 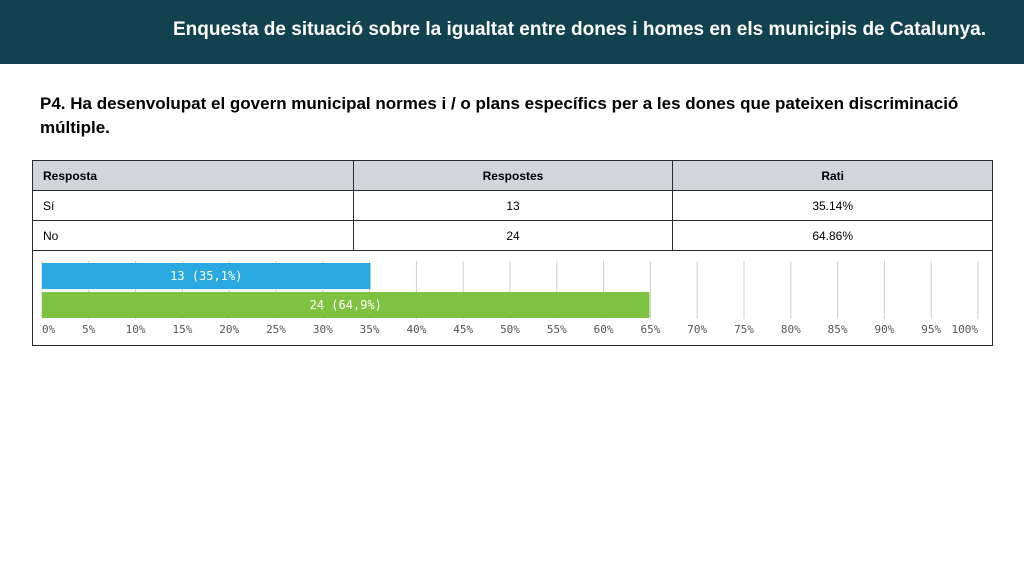 What do you see at coordinates (650, 329) in the screenshot?
I see `x-tick-label: 65%` at bounding box center [650, 329].